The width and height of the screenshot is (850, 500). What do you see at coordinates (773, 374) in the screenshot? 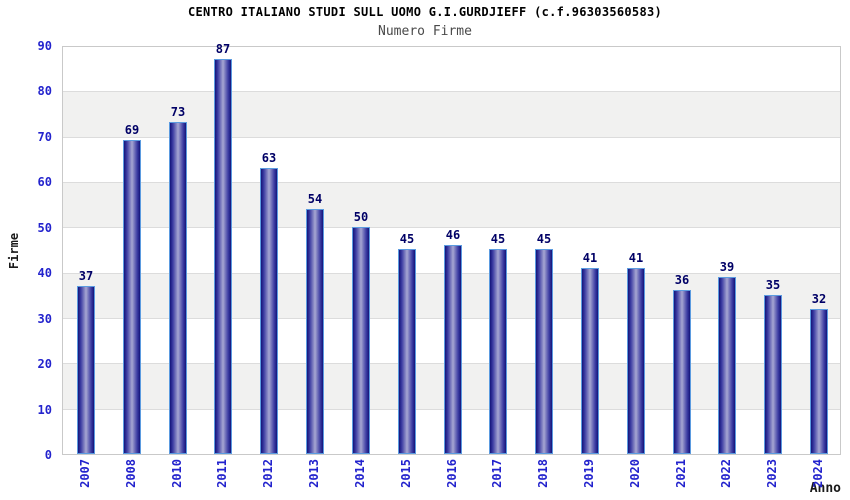
I see `bar-2023` at bounding box center [773, 374].